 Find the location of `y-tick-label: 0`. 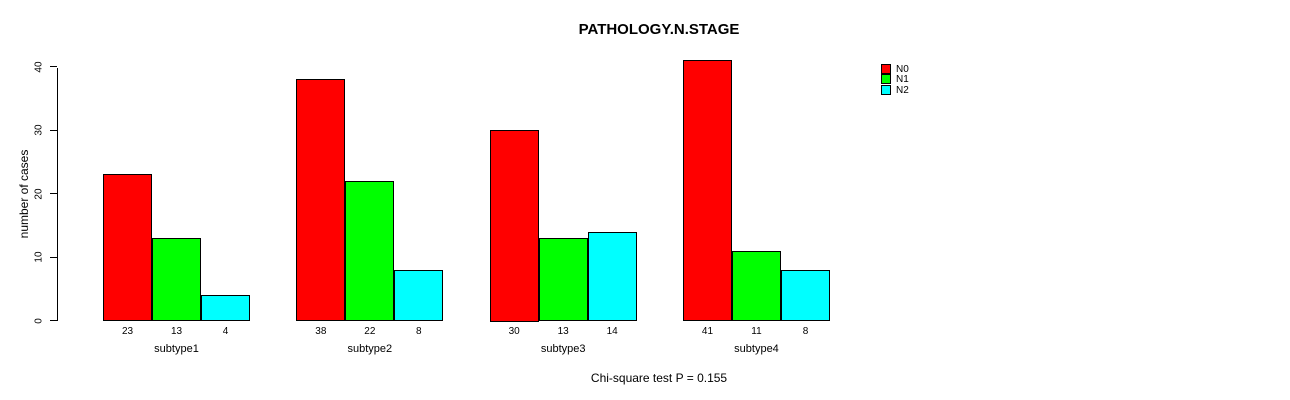

y-tick-label: 0 is located at coordinates (39, 320).